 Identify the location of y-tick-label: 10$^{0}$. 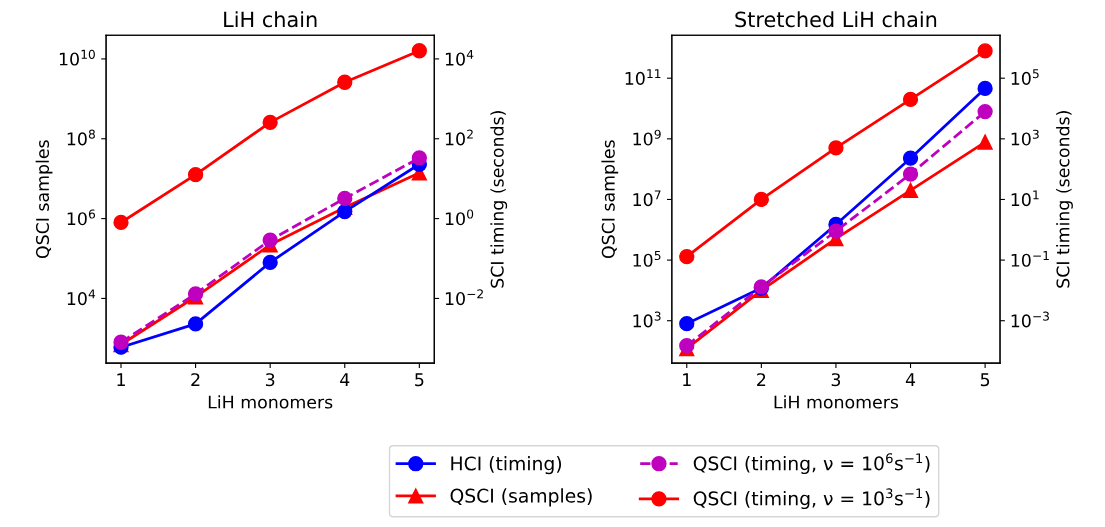
(459, 217).